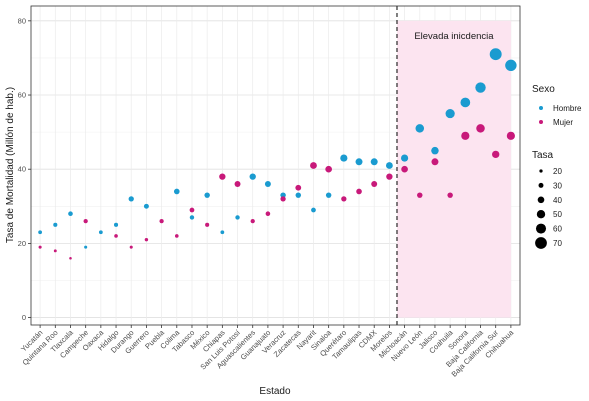  I want to click on legend-size-label: 50, so click(557, 214).